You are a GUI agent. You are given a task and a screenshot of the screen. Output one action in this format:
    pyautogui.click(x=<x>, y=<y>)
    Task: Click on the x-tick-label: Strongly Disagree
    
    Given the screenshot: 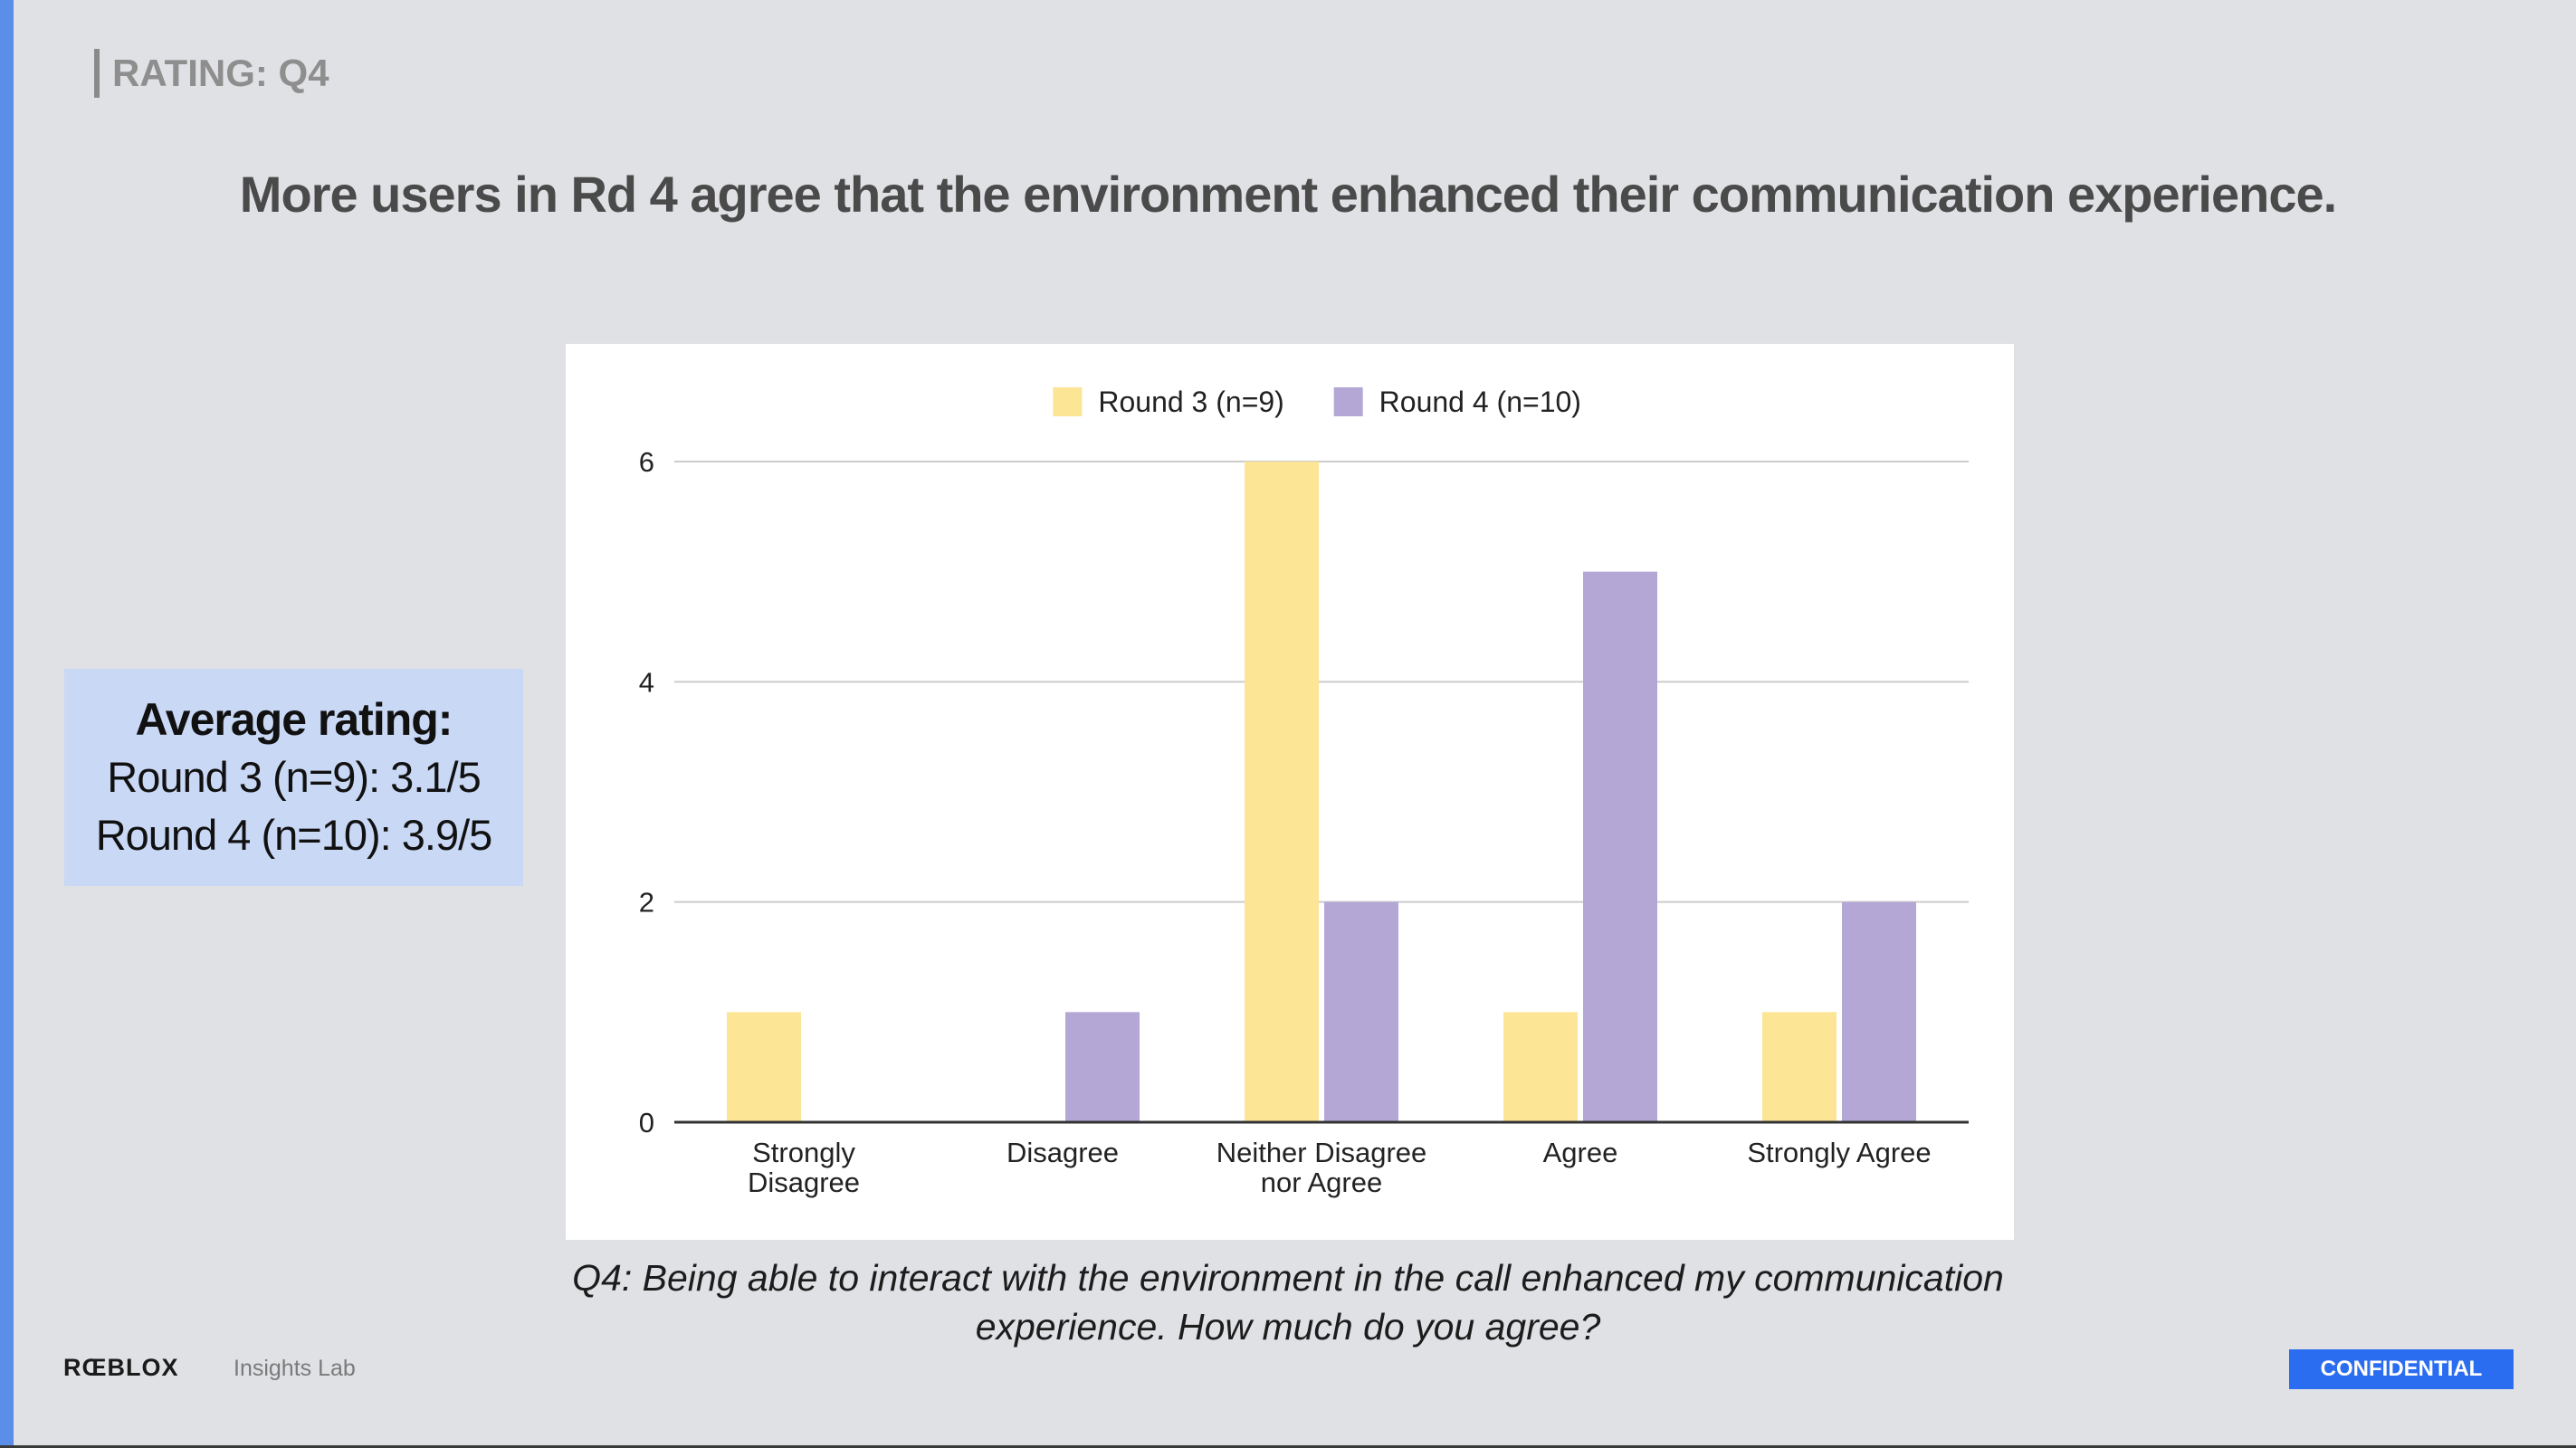 What is the action you would take?
    pyautogui.click(x=804, y=1167)
    